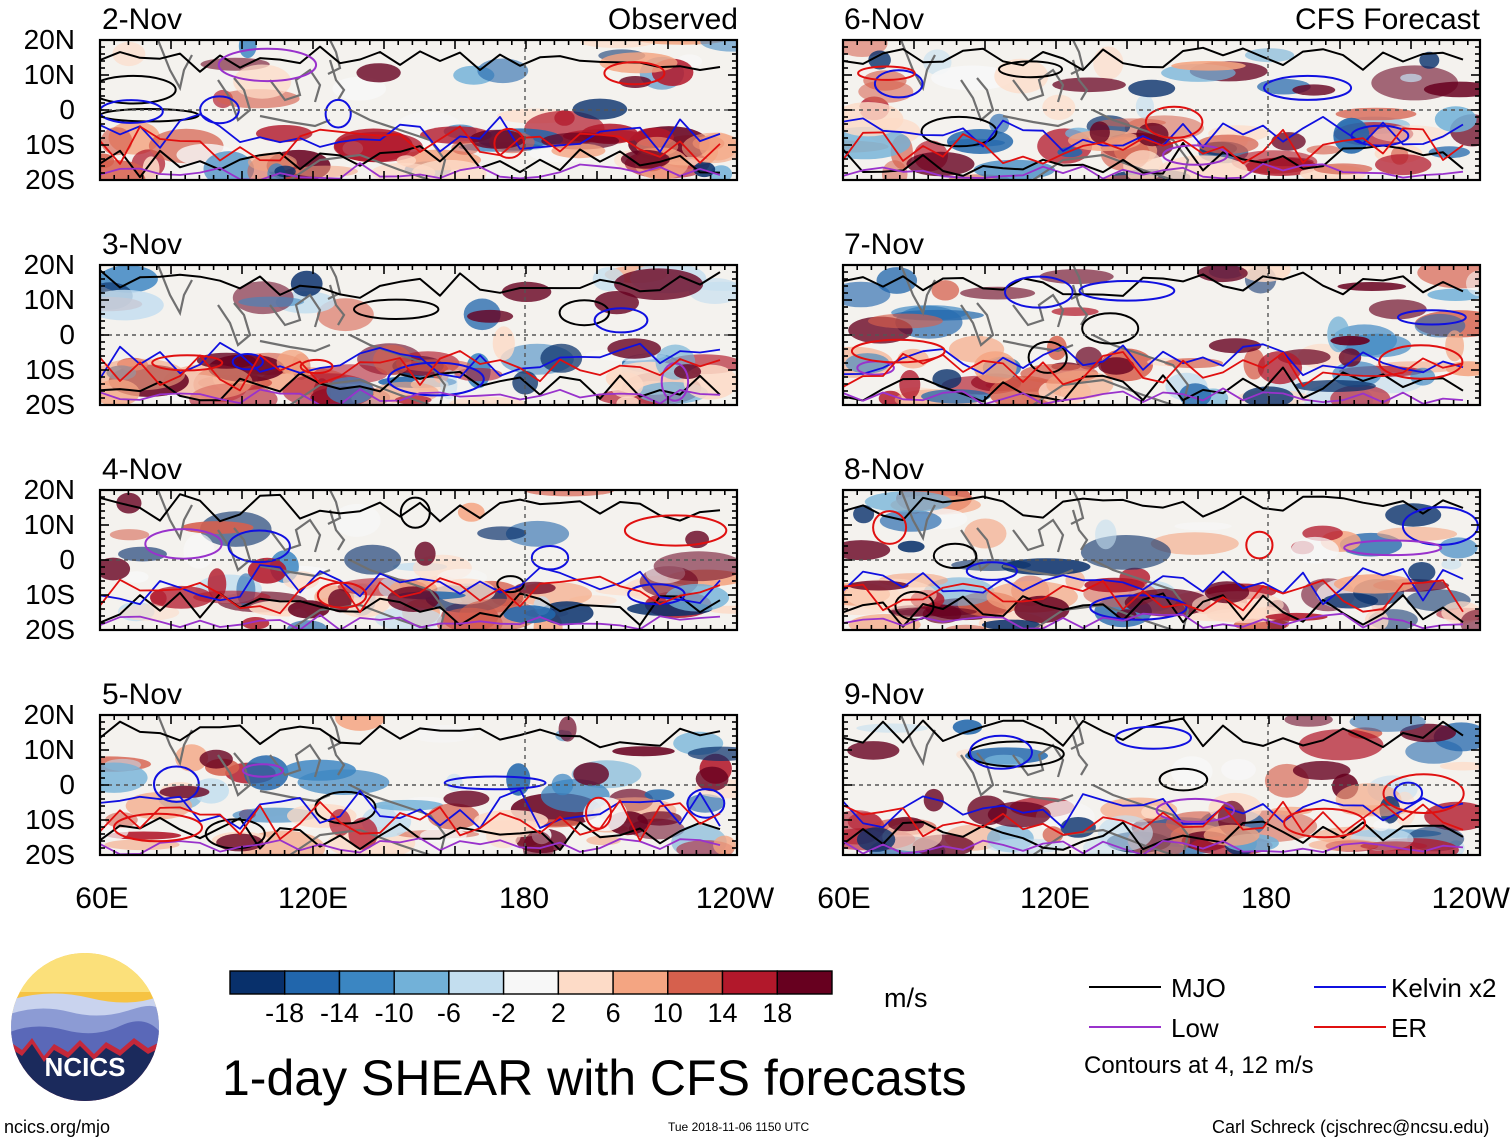 This screenshot has width=1510, height=1142. What do you see at coordinates (285, 1013) in the screenshot?
I see `colorbar-tick-label: -18` at bounding box center [285, 1013].